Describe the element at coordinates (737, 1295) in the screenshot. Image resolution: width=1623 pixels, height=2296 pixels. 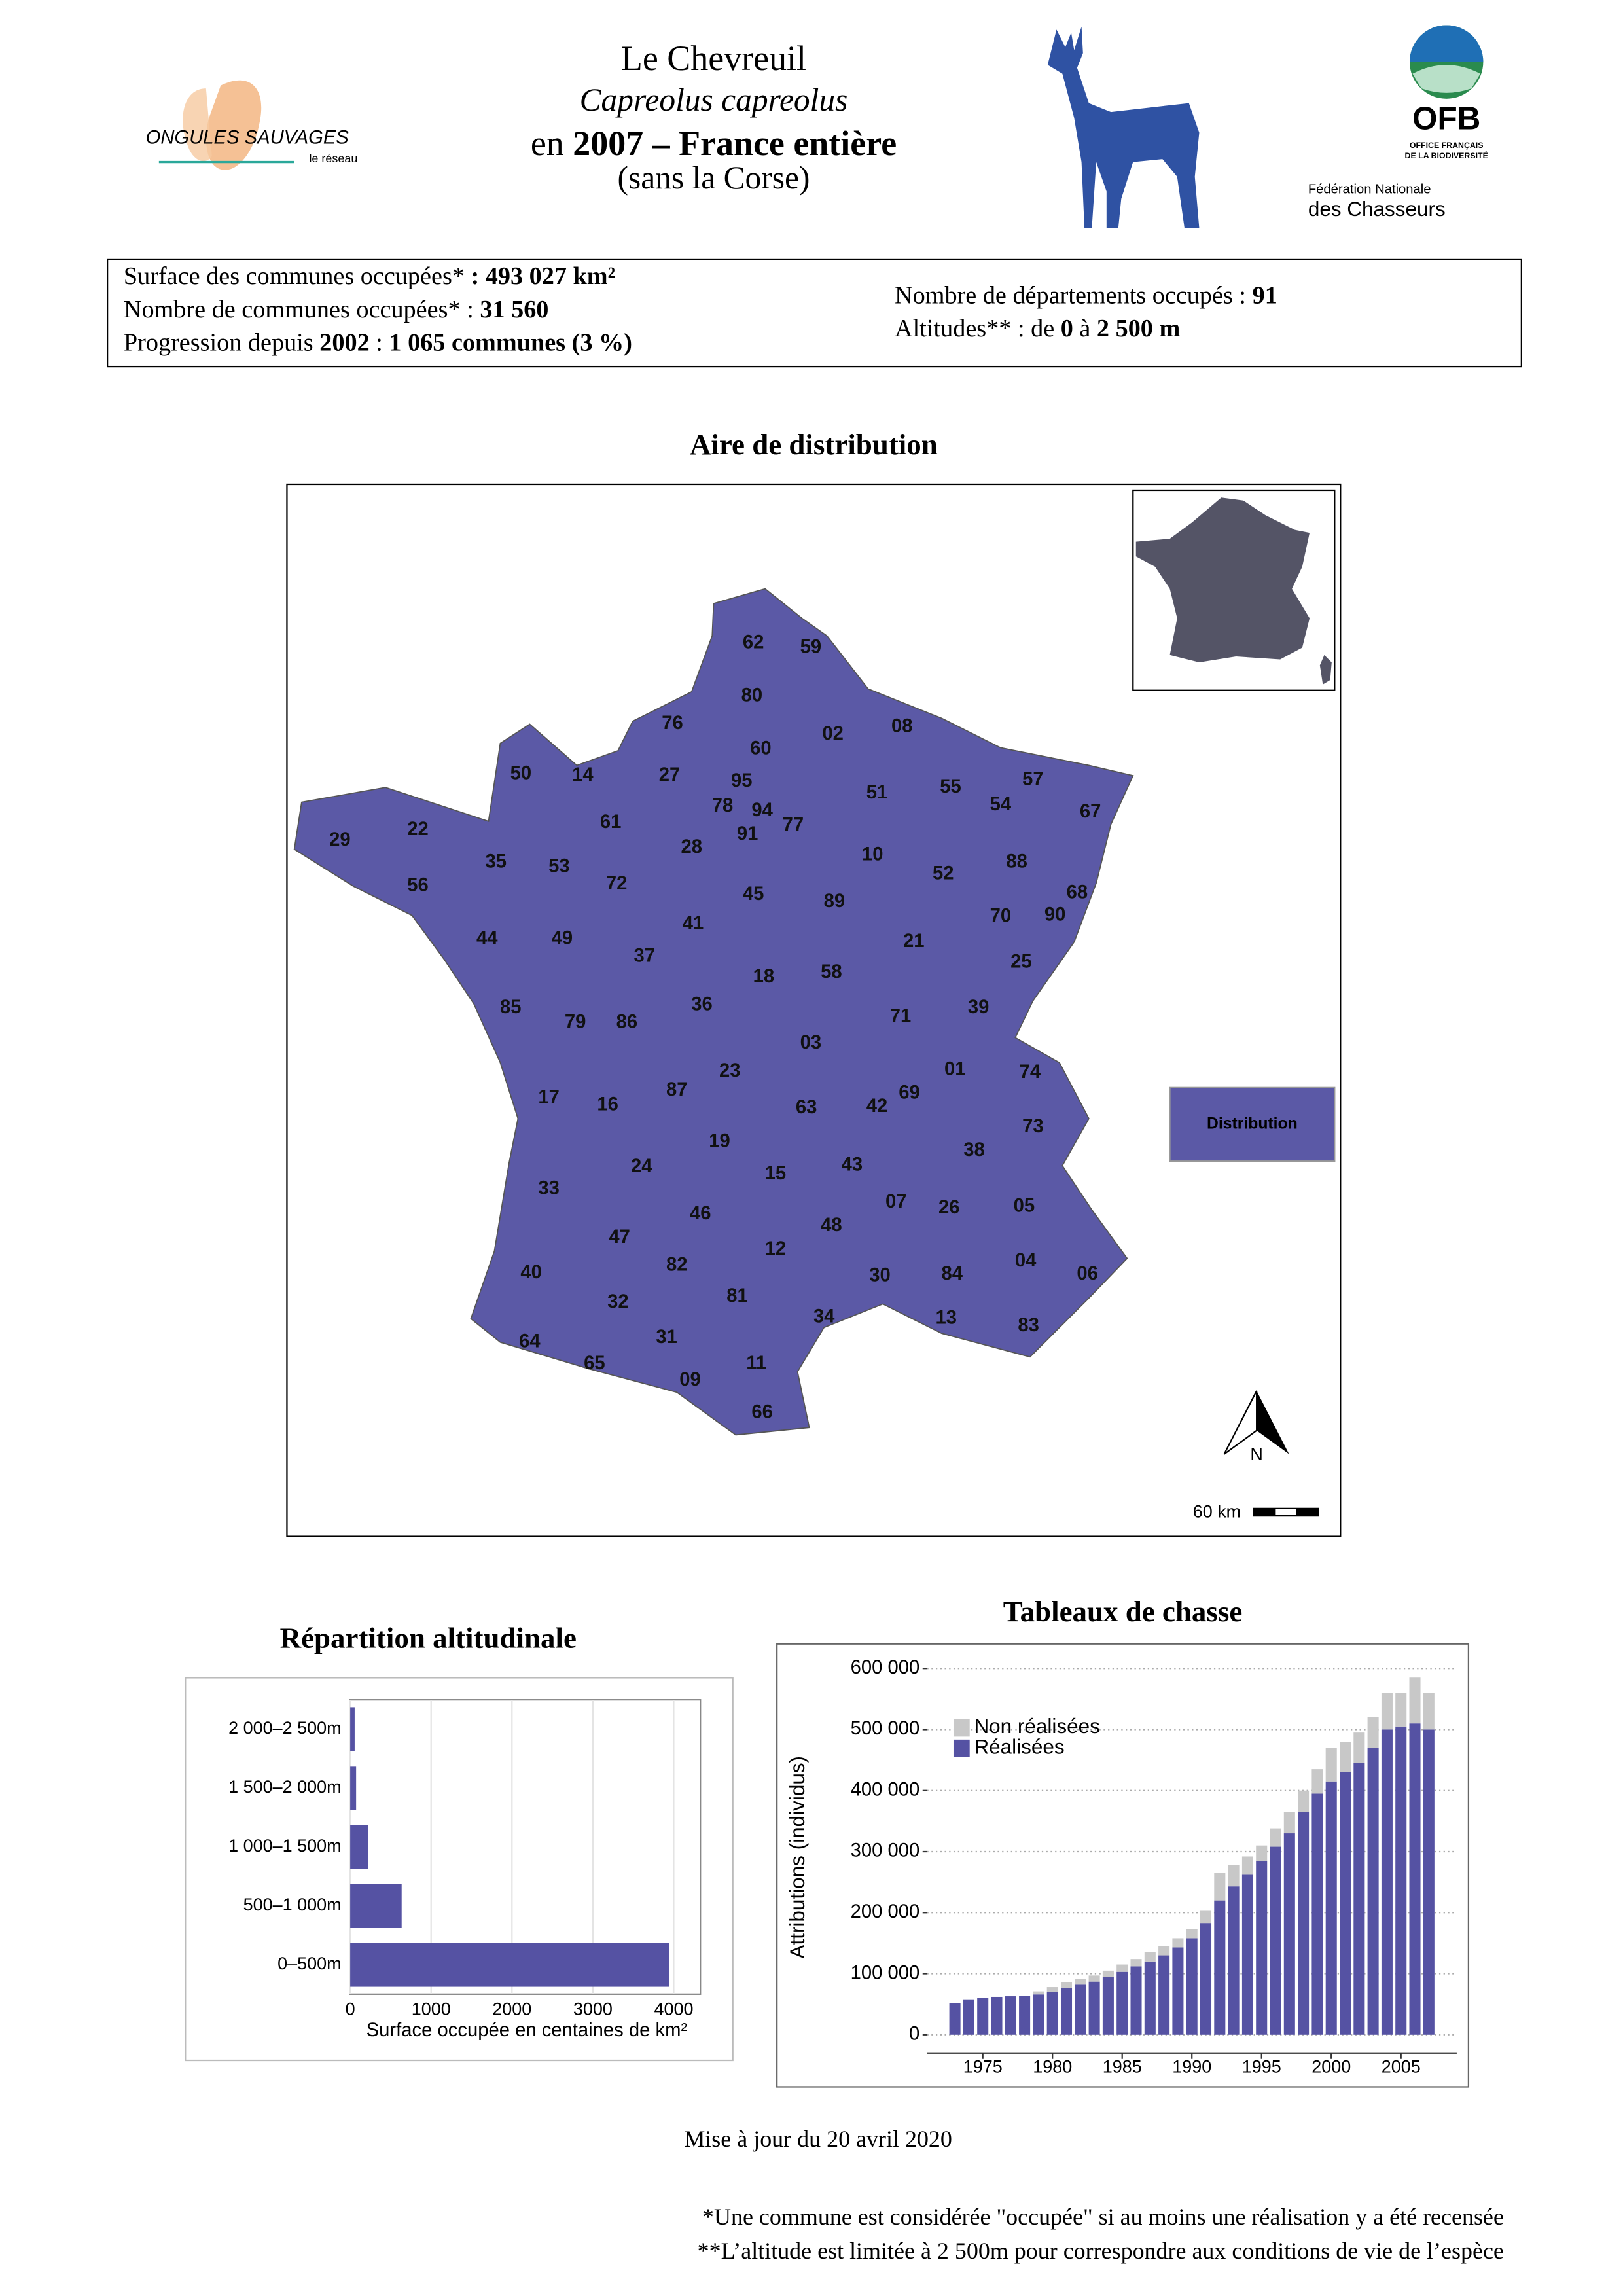
I see `department-label: 81` at that location.